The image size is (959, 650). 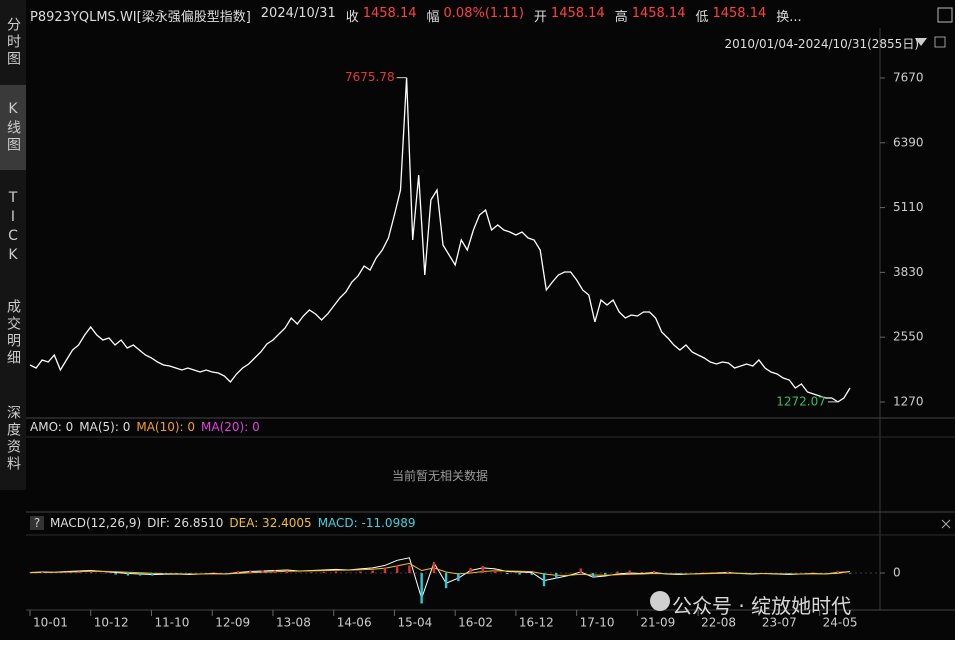 I want to click on watermark: 公众号 · 绽放她时代, so click(x=762, y=606).